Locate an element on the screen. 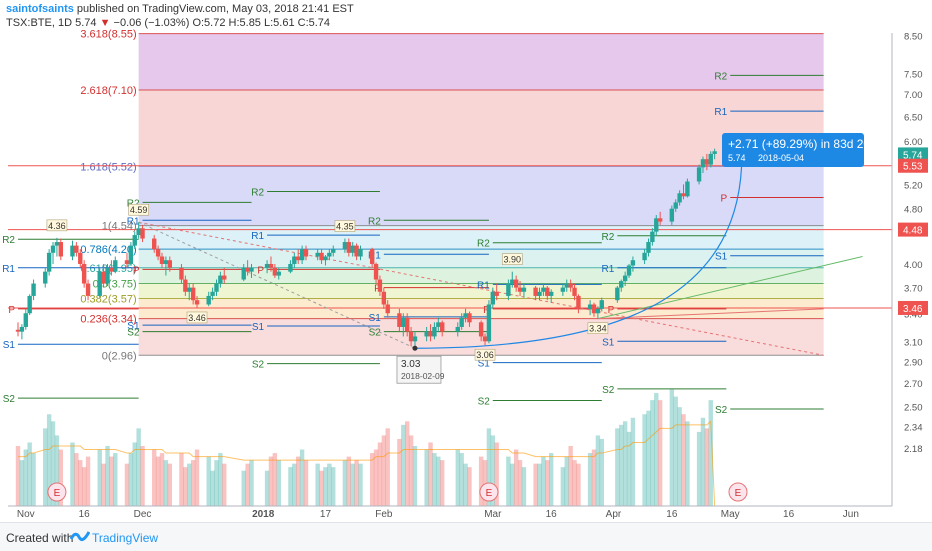  tradingview-logo-icon is located at coordinates (80, 537).